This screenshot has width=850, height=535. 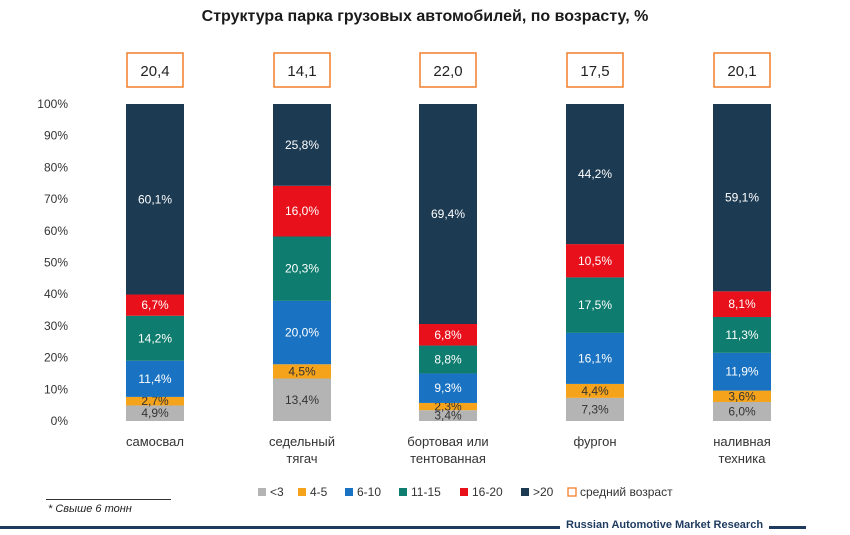 What do you see at coordinates (543, 492) in the screenshot?
I see `legend-label: >20` at bounding box center [543, 492].